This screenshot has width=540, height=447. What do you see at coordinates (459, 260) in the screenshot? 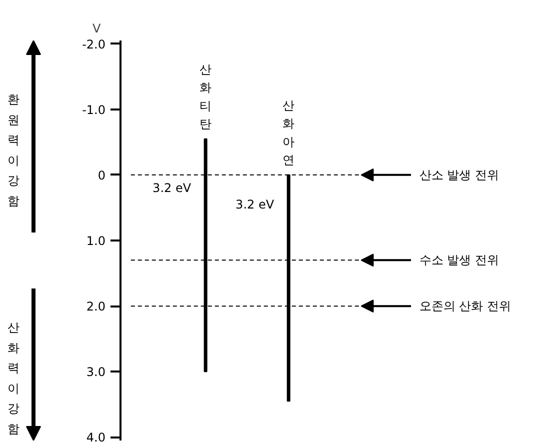
I see `ref-line-label: 수소 발생 전위` at bounding box center [459, 260].